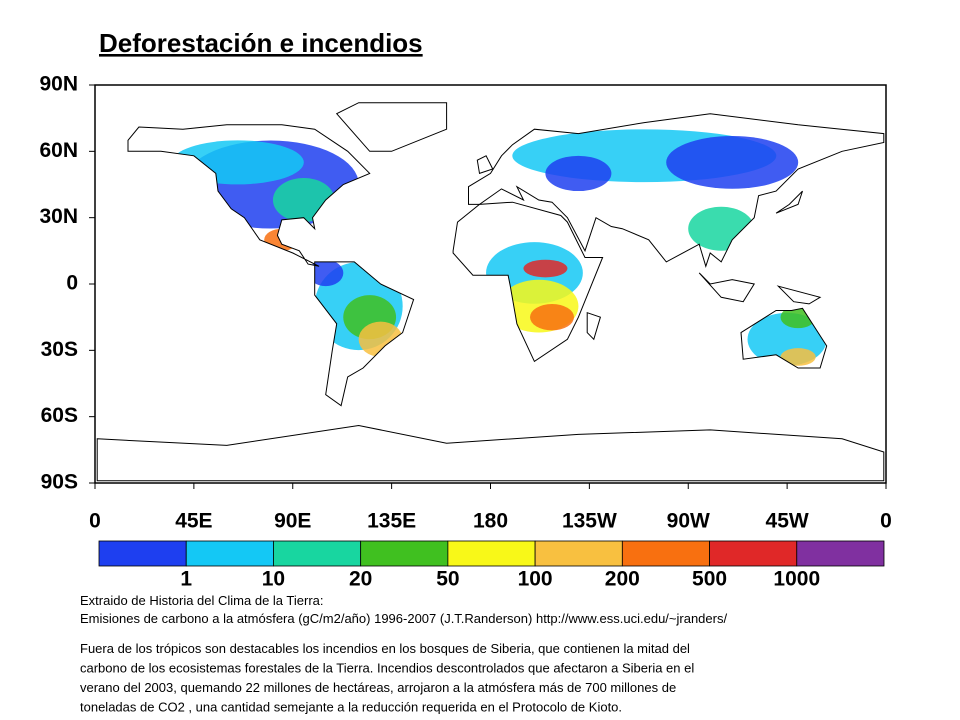  I want to click on y-axis-label: 30S, so click(59, 349).